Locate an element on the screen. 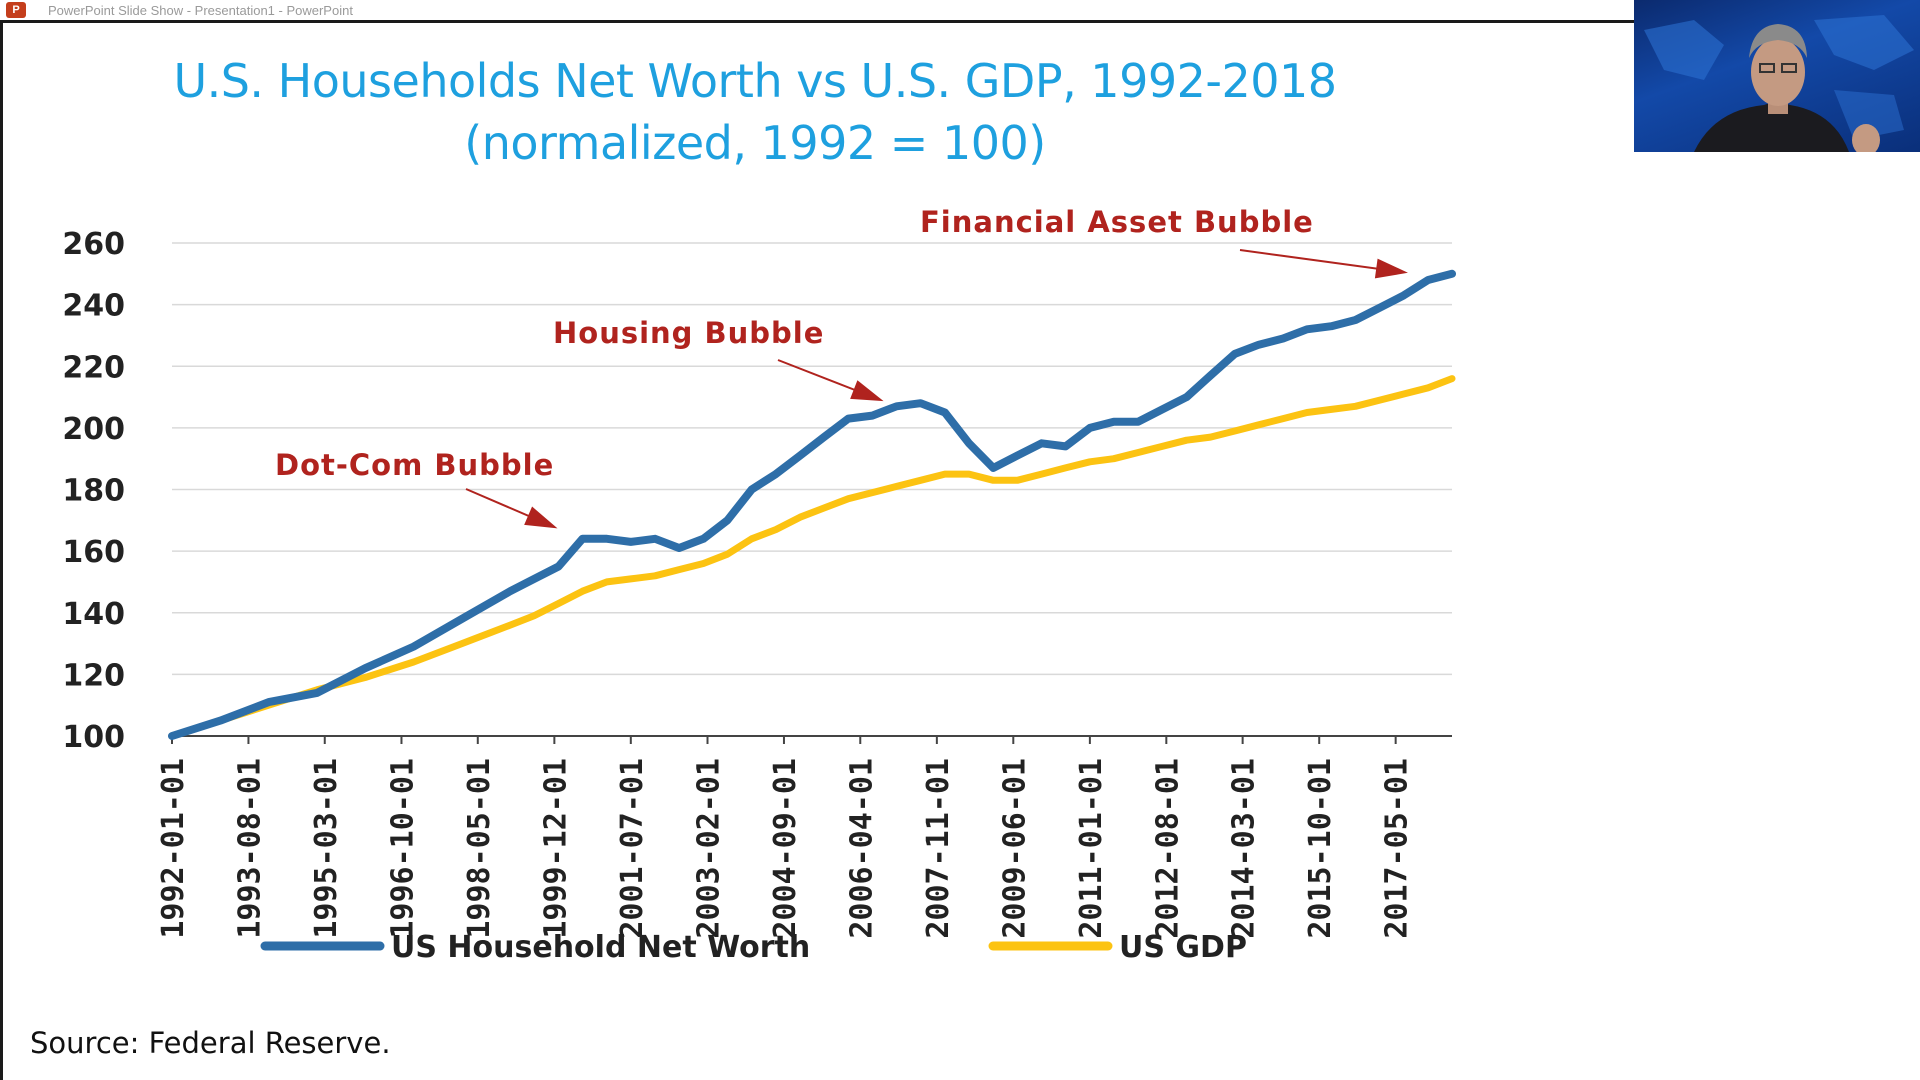  y-tick-label: 220 is located at coordinates (93, 367).